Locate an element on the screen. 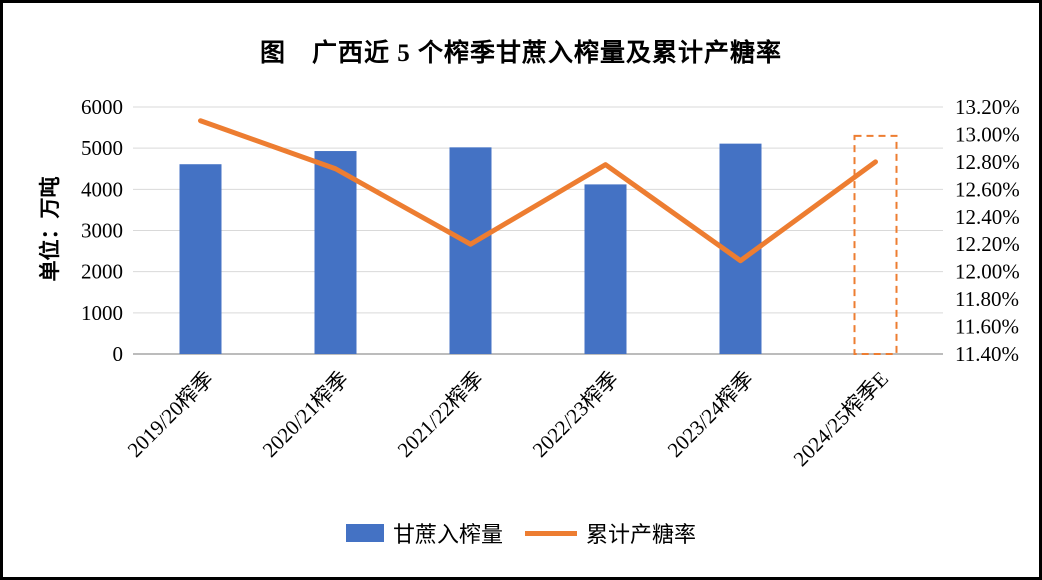 This screenshot has width=1042, height=580. x-axis-label: 2019/20榨季 is located at coordinates (170, 414).